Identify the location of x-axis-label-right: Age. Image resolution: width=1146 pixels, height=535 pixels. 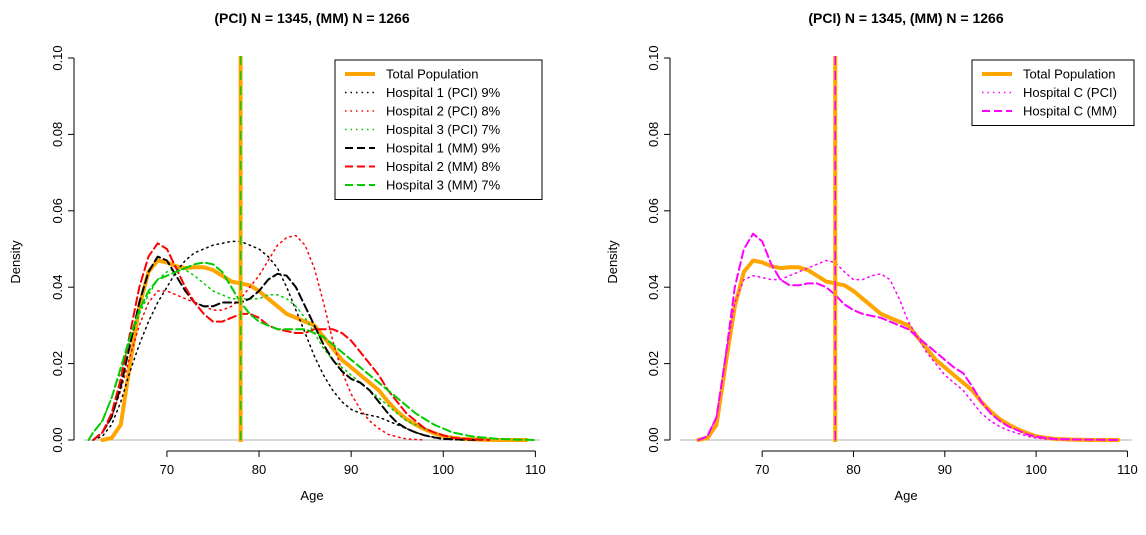
(905, 495).